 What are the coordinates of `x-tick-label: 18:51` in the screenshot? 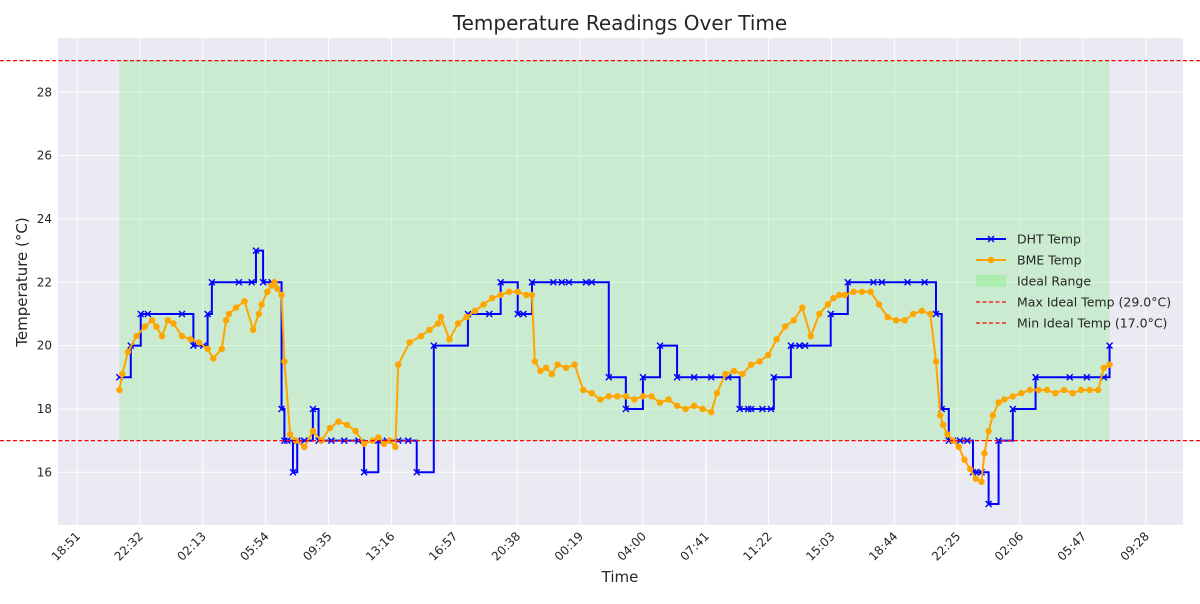 It's located at (66, 546).